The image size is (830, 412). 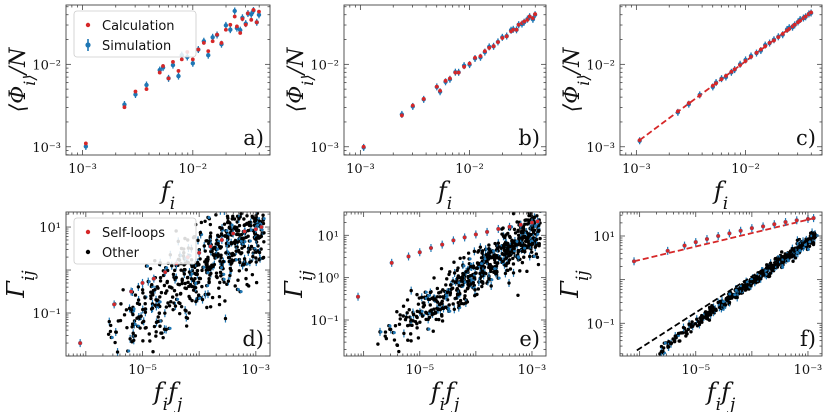 What do you see at coordinates (168, 80) in the screenshot?
I see `axes-frame` at bounding box center [168, 80].